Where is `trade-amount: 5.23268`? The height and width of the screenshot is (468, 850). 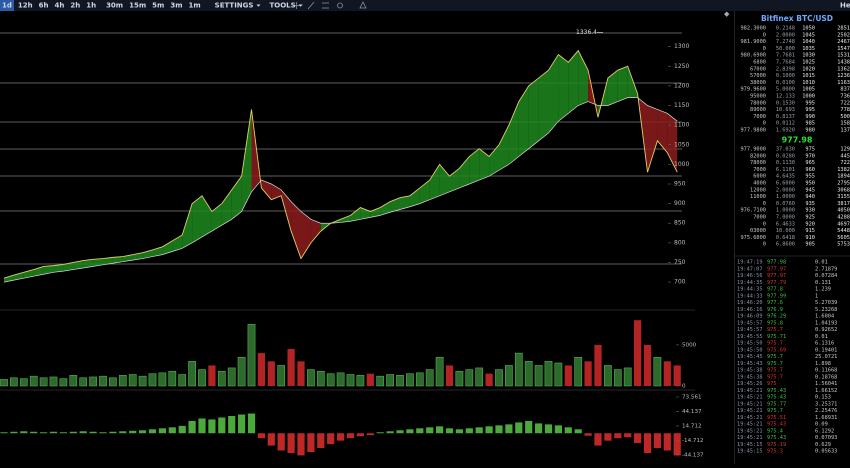 trade-amount: 5.23268 is located at coordinates (826, 310).